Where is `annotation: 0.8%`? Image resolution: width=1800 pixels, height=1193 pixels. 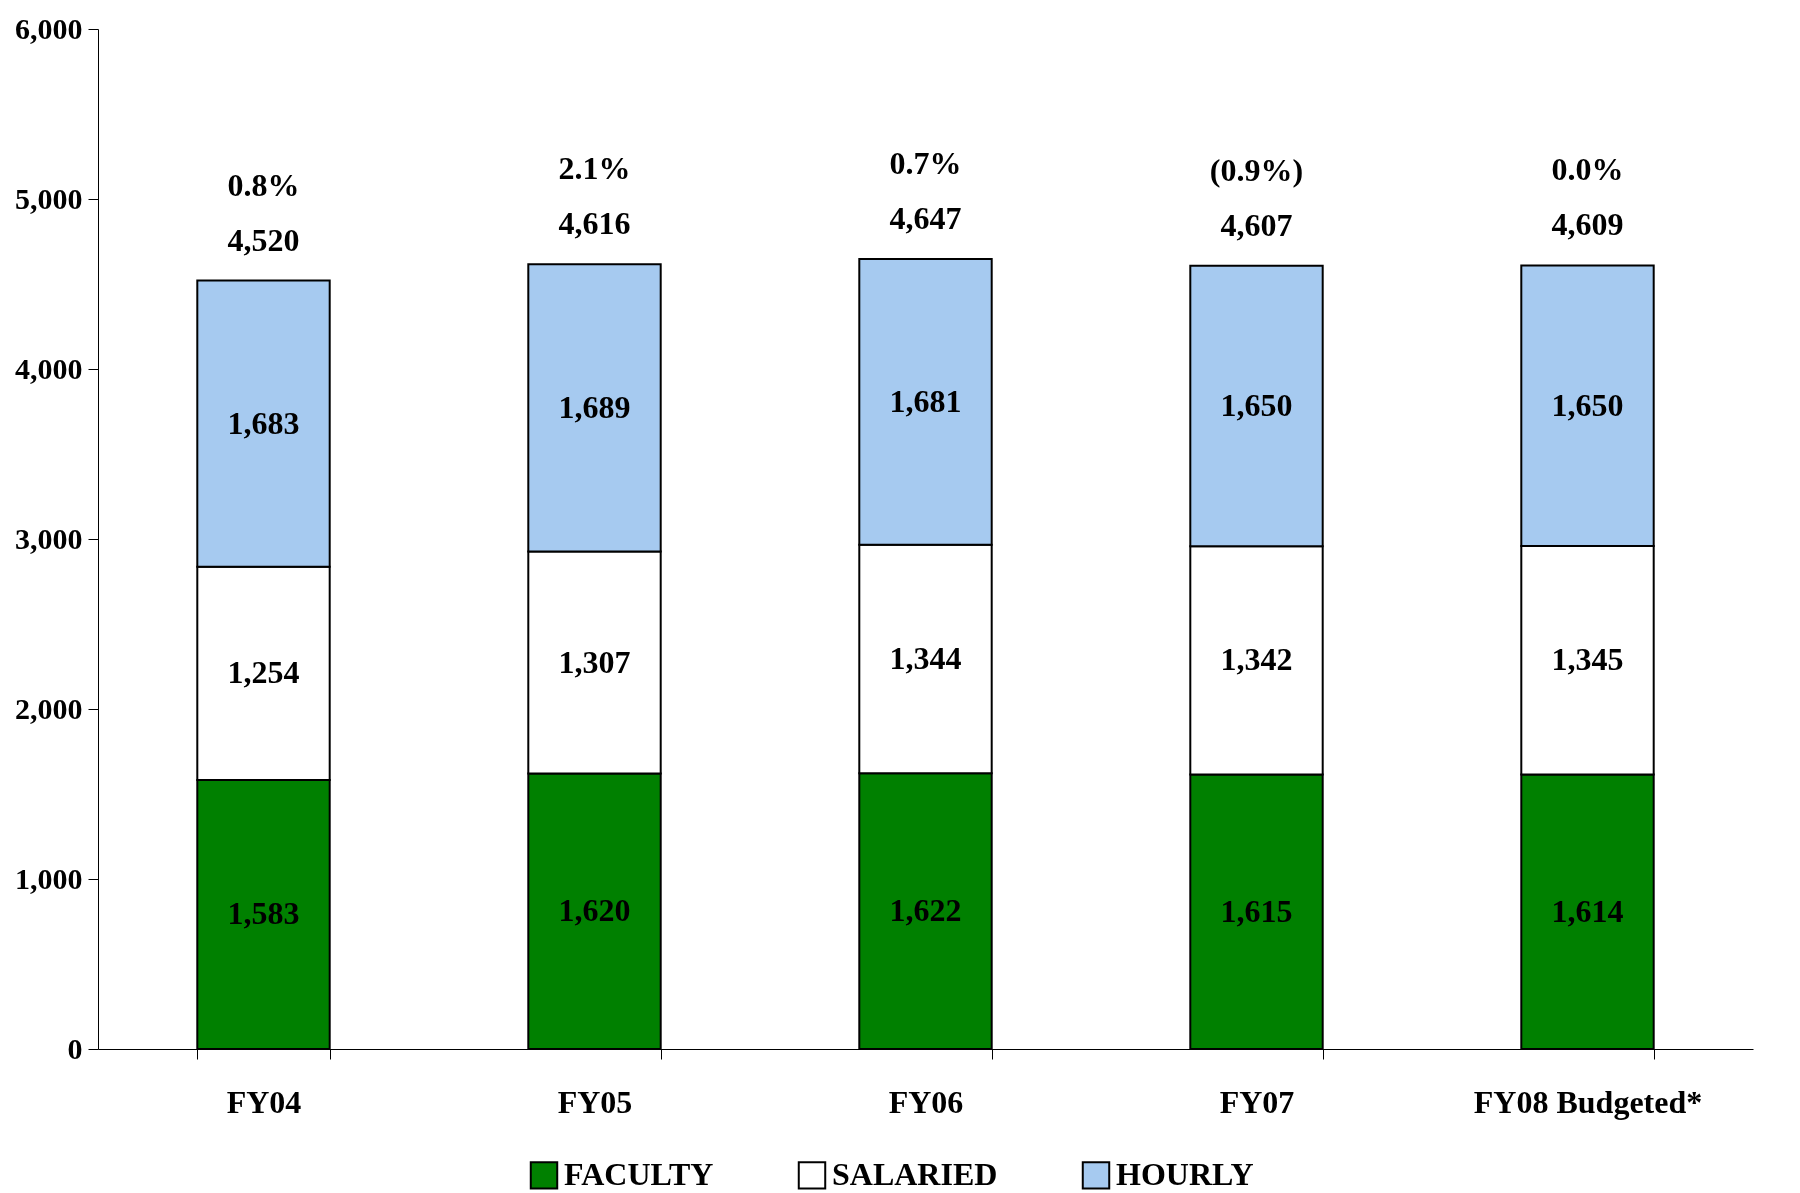 annotation: 0.8% is located at coordinates (263, 184).